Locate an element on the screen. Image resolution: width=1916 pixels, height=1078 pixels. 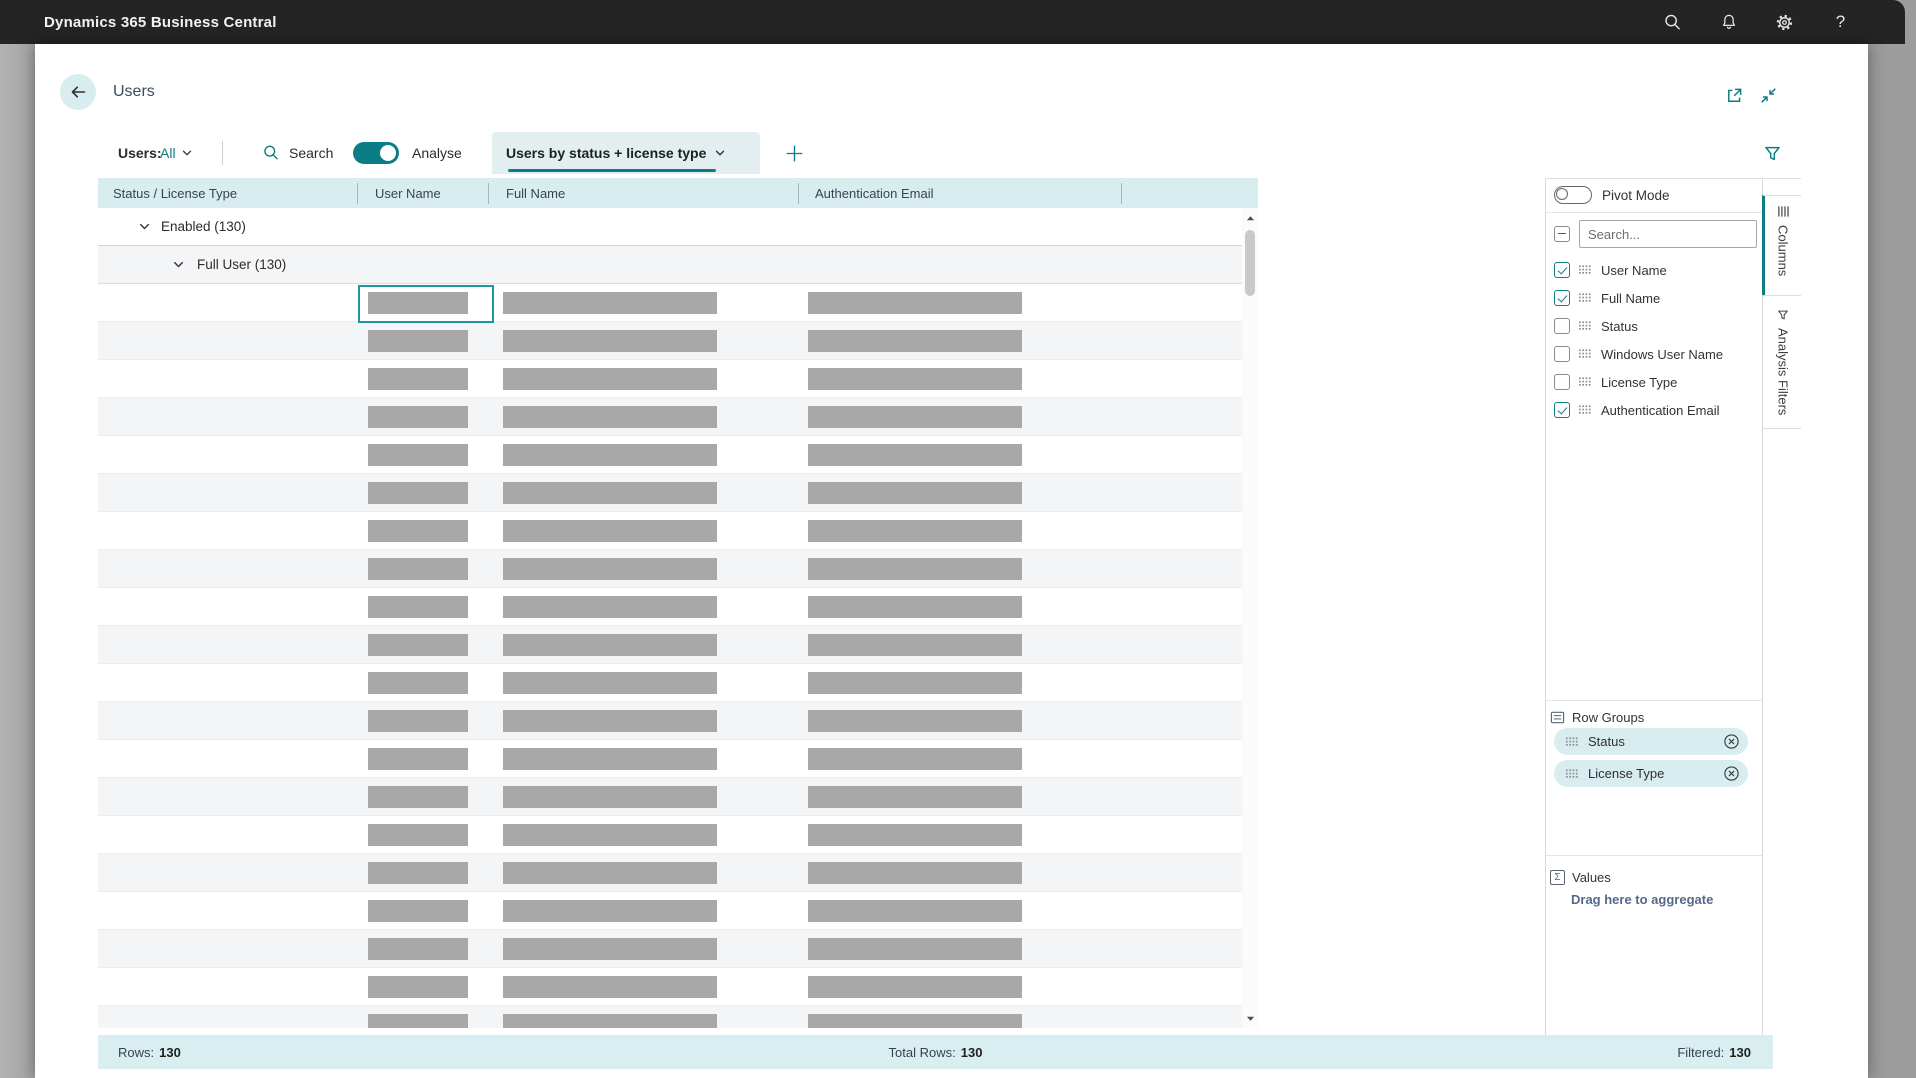
search-icon is located at coordinates (1672, 22).